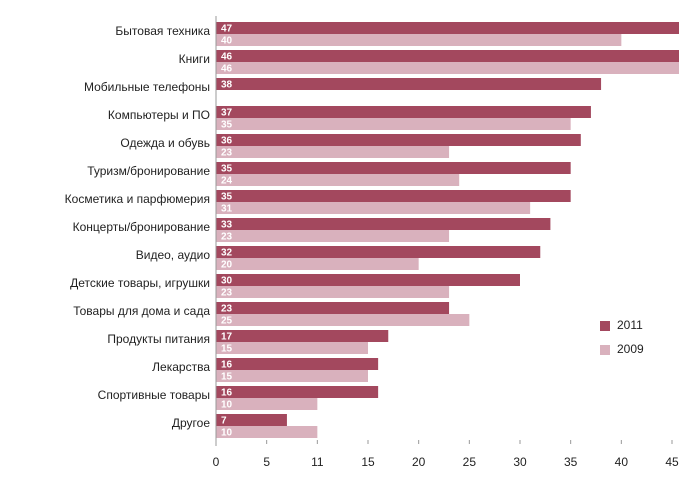 The height and width of the screenshot is (483, 679). Describe the element at coordinates (140, 283) in the screenshot. I see `category-label: Детские товары, игрушки` at that location.